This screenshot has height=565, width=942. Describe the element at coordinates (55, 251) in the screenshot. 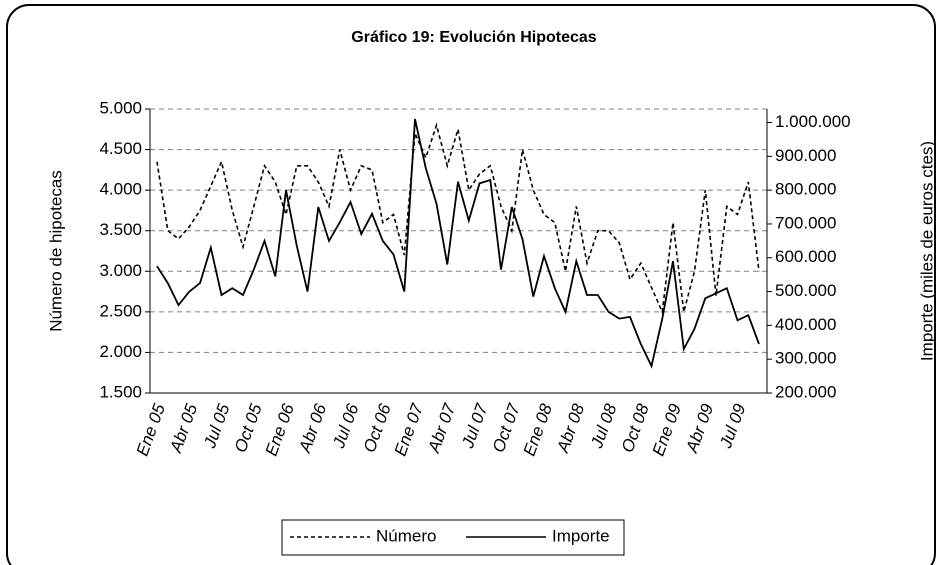

I see `y-axis-label: Número de hipotecas` at that location.